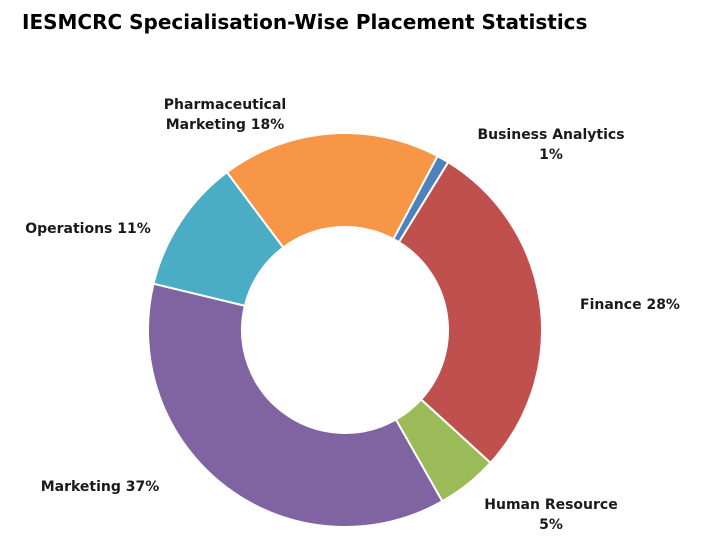 The width and height of the screenshot is (706, 543). I want to click on category-label: Human Resource, so click(551, 505).